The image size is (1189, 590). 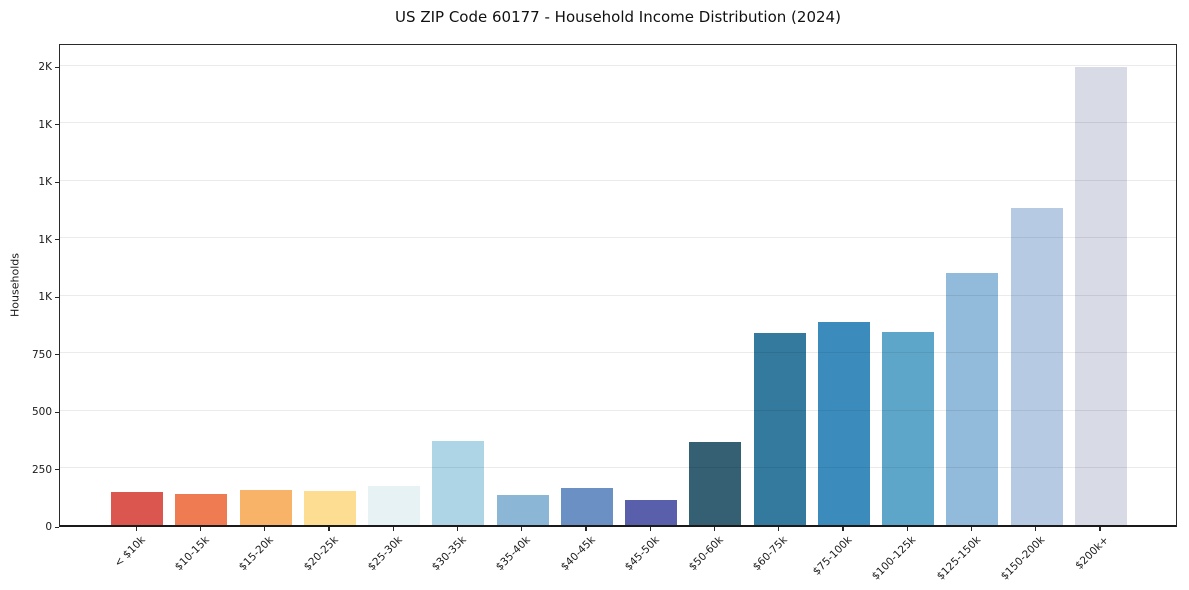 What do you see at coordinates (642, 554) in the screenshot?
I see `x-tick-label: $45-50k` at bounding box center [642, 554].